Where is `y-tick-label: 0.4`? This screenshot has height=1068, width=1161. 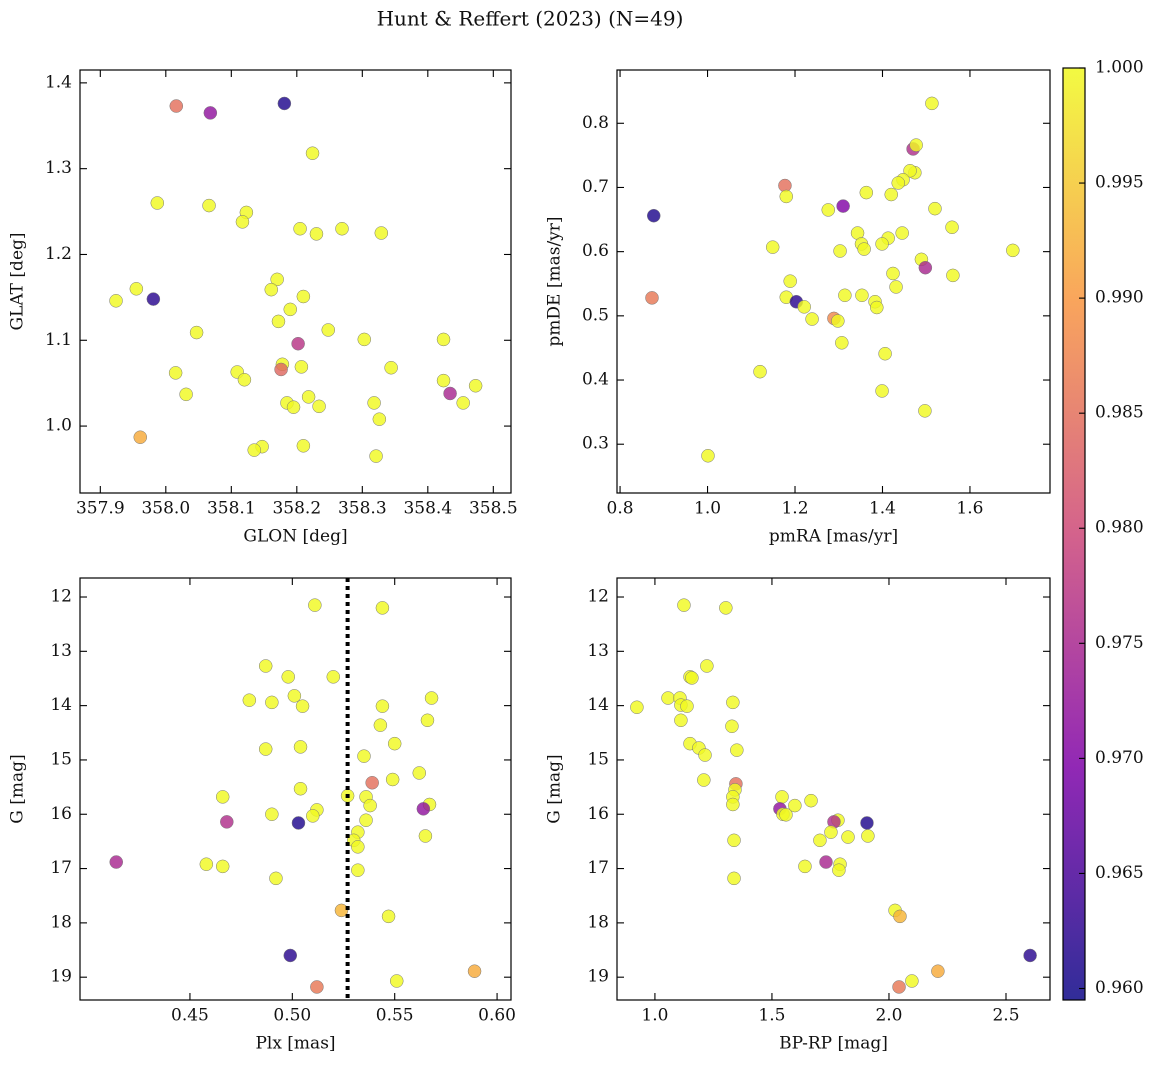 y-tick-label: 0.4 is located at coordinates (595, 380).